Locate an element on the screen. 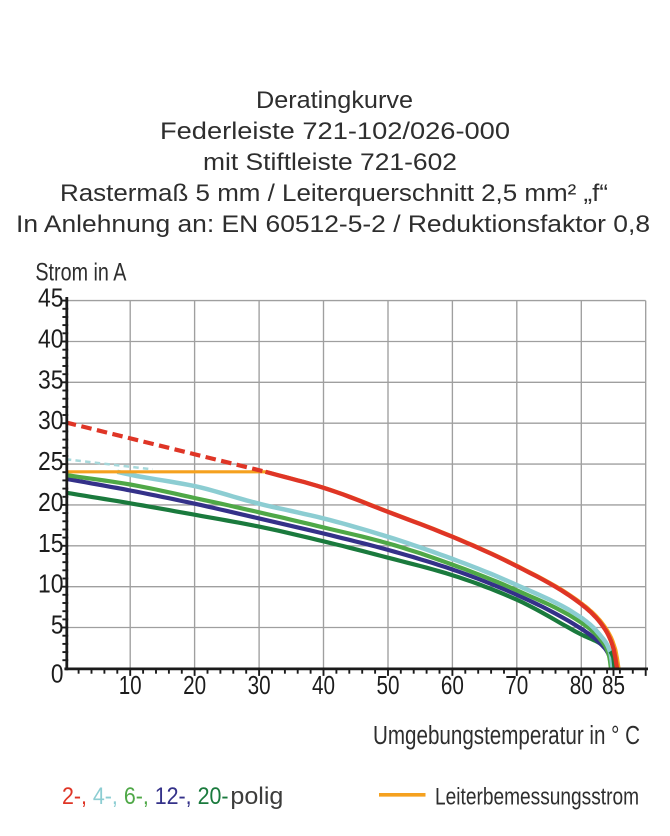 The image size is (670, 836). svg-text: Federleiste 721-102/026-000 is located at coordinates (335, 131).